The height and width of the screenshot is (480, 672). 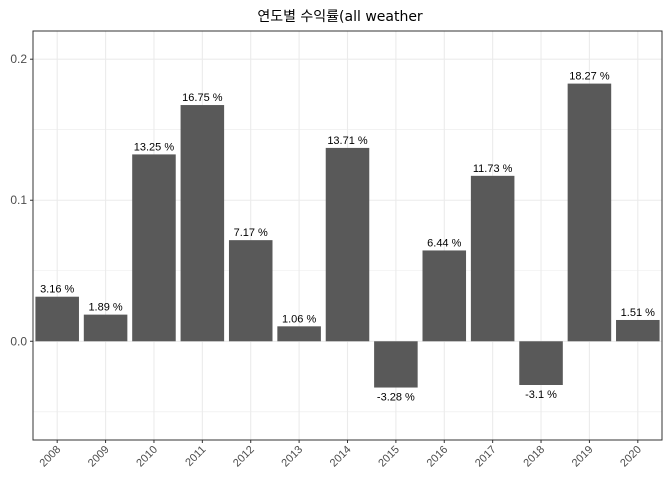 I want to click on data-label-2017: 11.73 %, so click(x=493, y=169).